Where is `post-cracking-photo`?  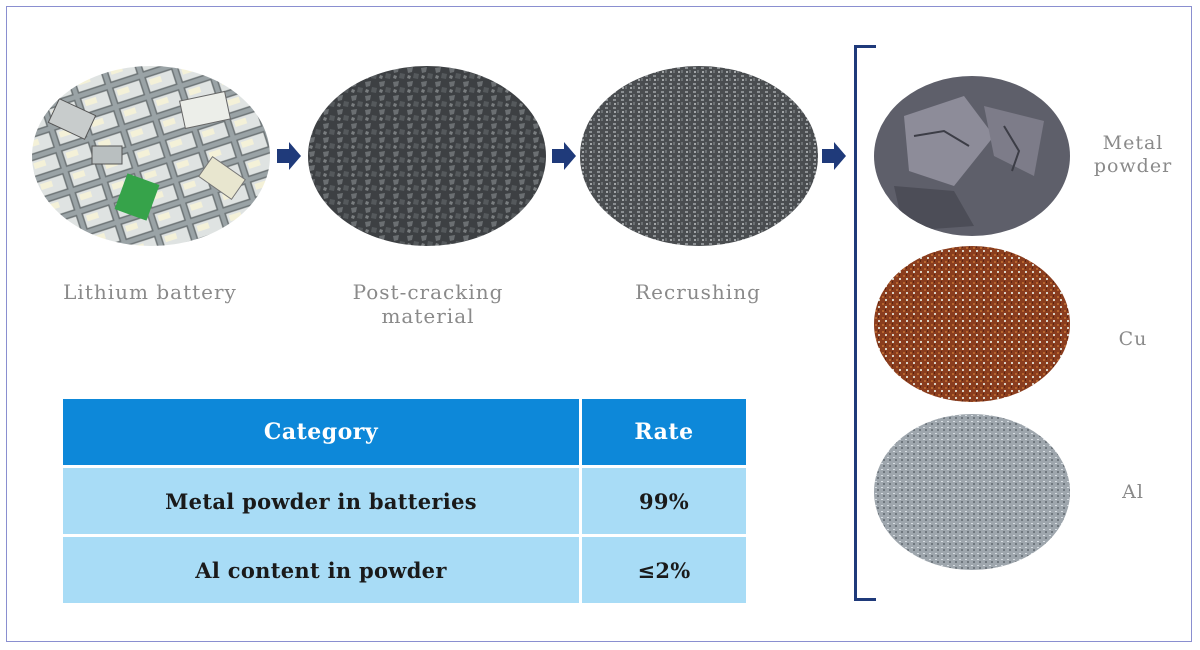 post-cracking-photo is located at coordinates (427, 156).